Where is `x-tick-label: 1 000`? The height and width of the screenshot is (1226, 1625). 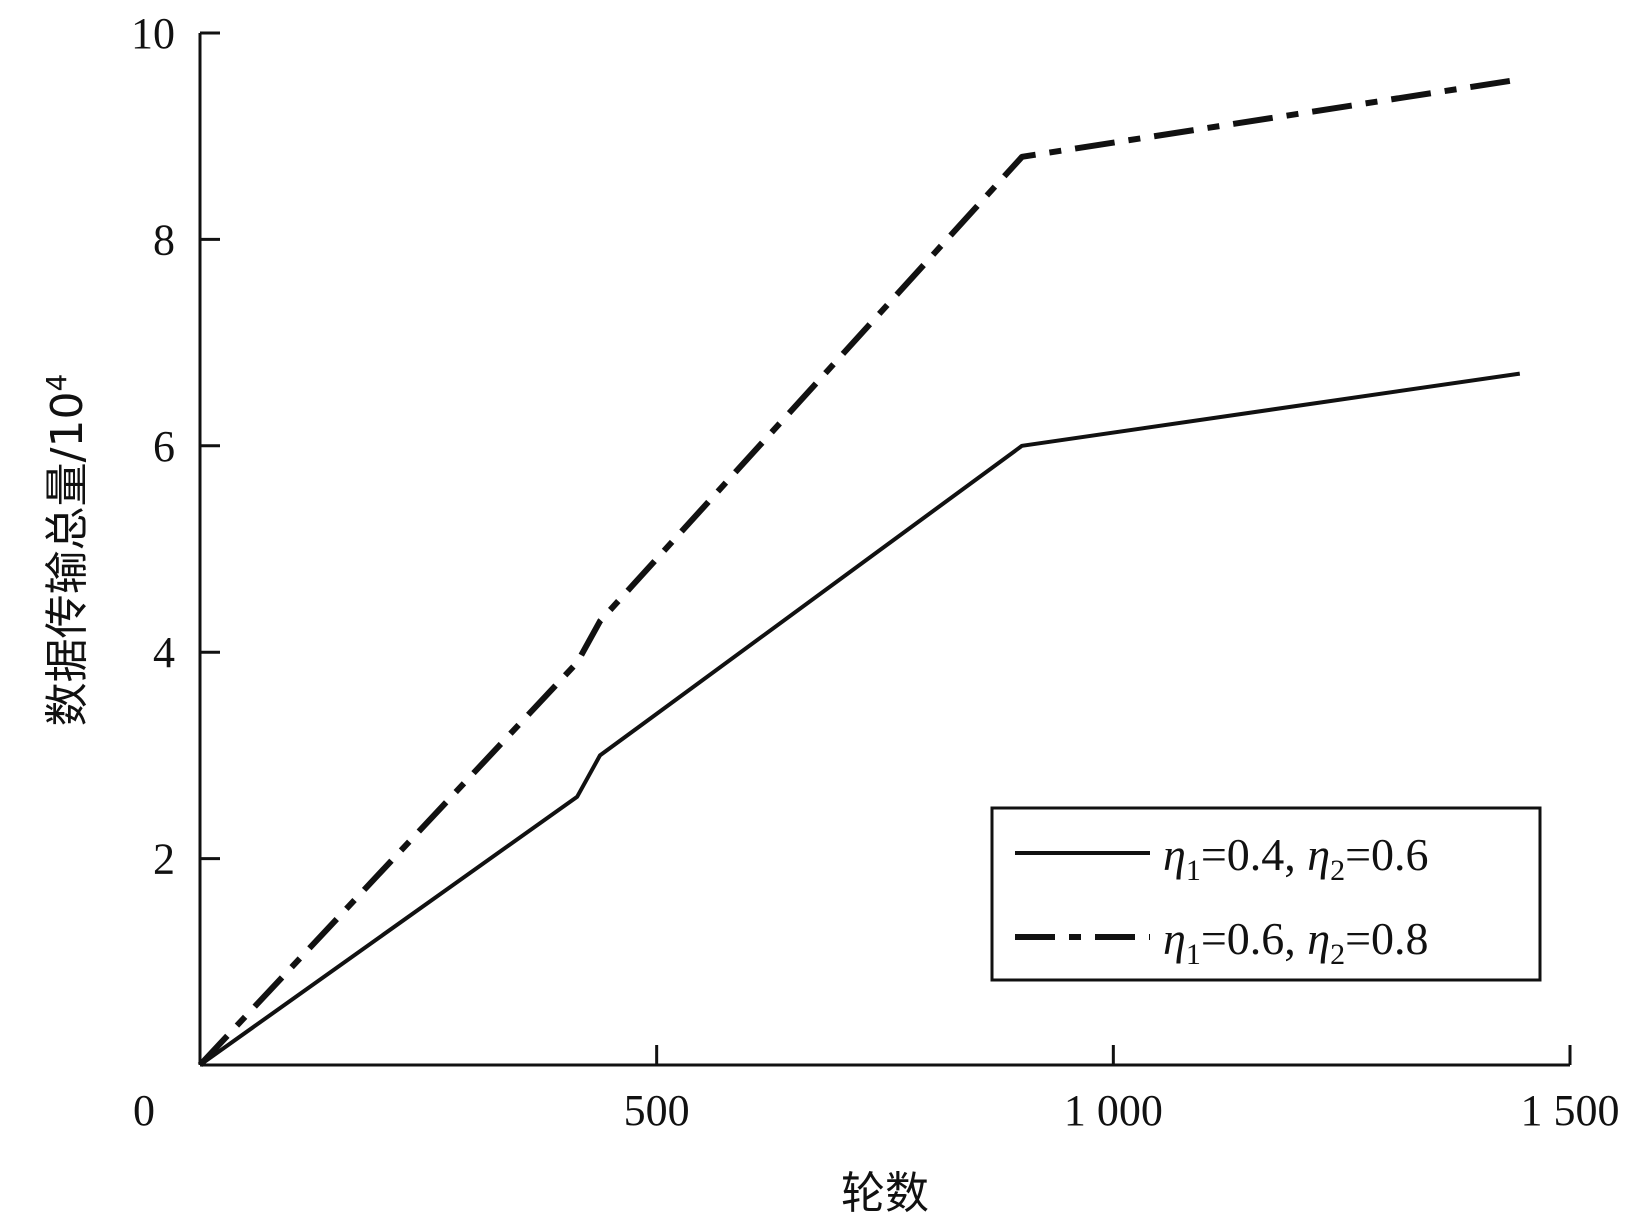
x-tick-label: 1 000 is located at coordinates (1113, 1110).